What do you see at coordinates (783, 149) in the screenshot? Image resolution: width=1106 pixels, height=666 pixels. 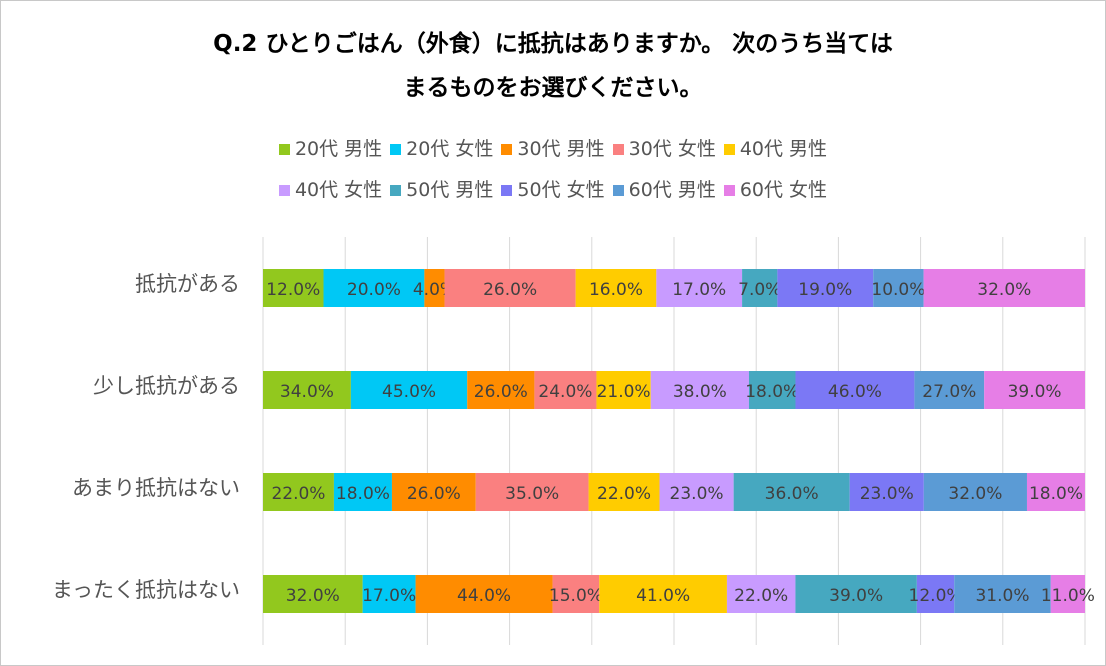 I see `legend-label: 40代 男性` at bounding box center [783, 149].